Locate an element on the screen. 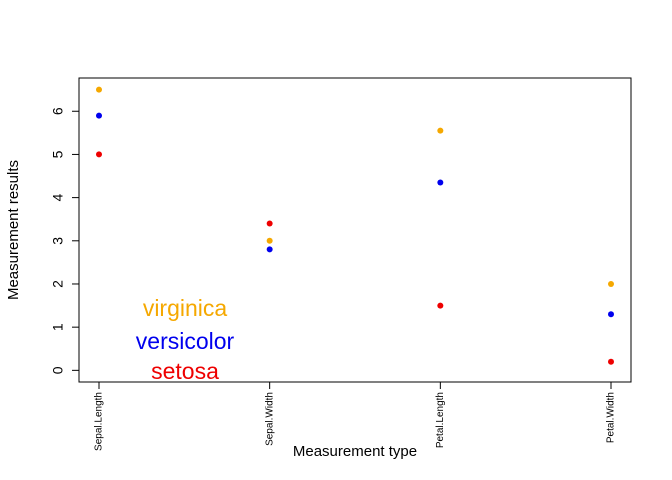  point-virginica-sepal-width is located at coordinates (269, 240).